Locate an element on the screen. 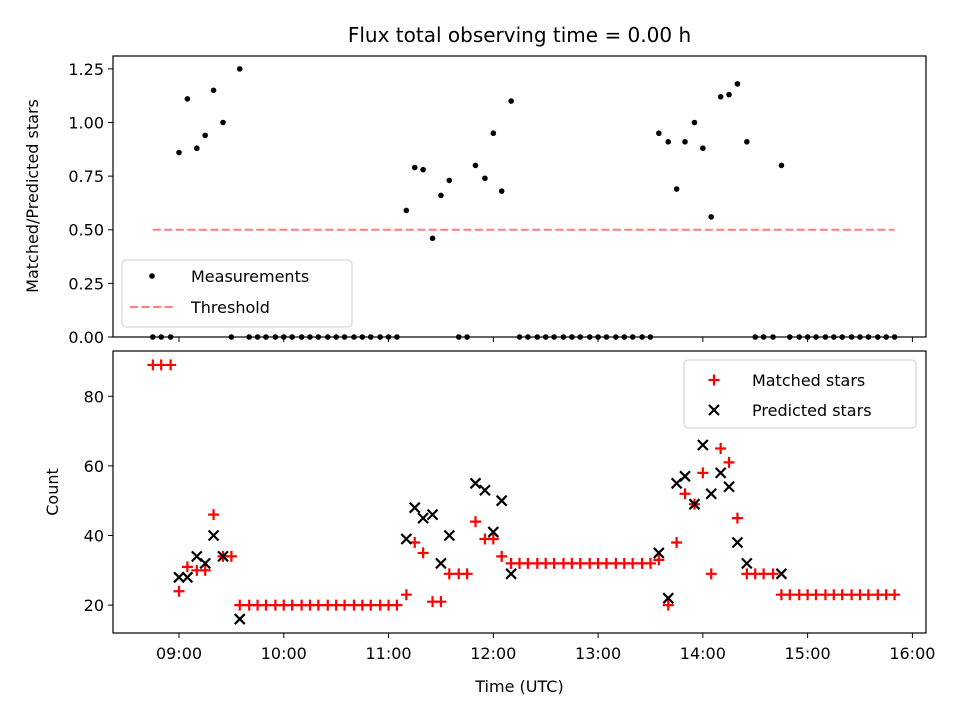 The width and height of the screenshot is (960, 725). chart-title: Flux total observing time = 0.00 h is located at coordinates (519, 35).